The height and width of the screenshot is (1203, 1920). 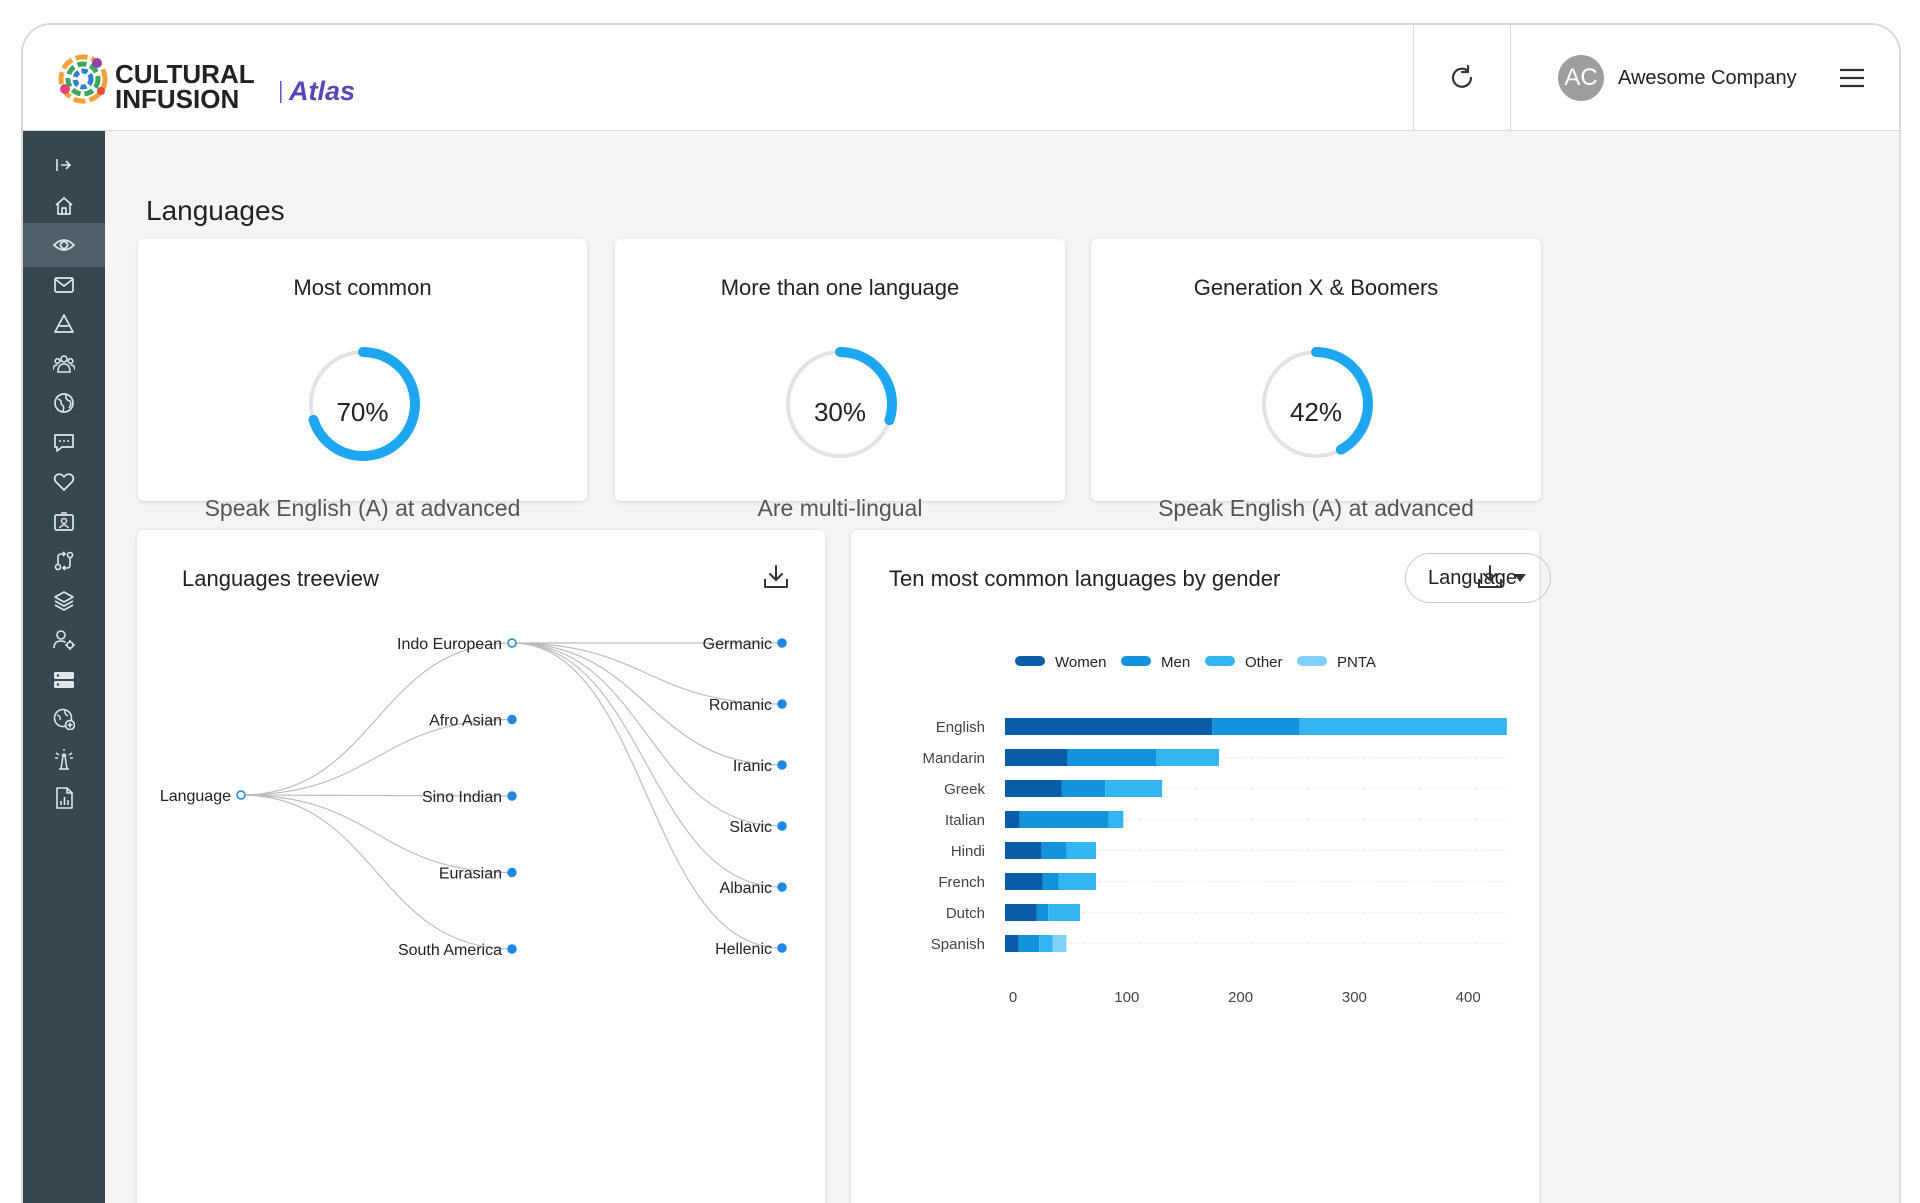 I want to click on expand-icon, so click(x=64, y=165).